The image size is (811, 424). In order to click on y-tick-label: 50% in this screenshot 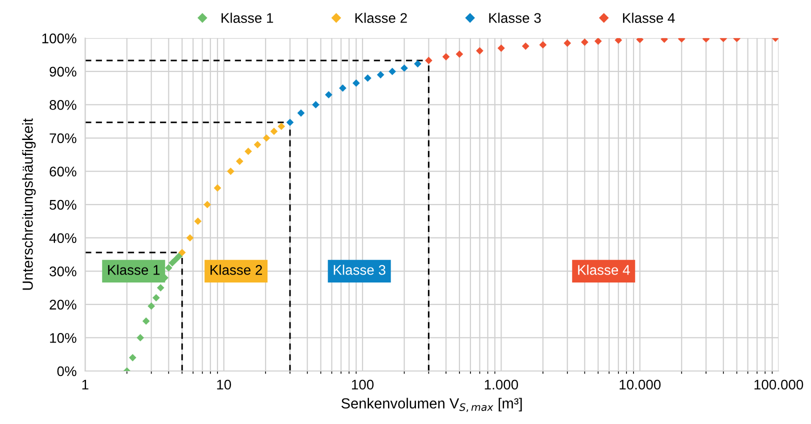, I will do `click(63, 205)`.